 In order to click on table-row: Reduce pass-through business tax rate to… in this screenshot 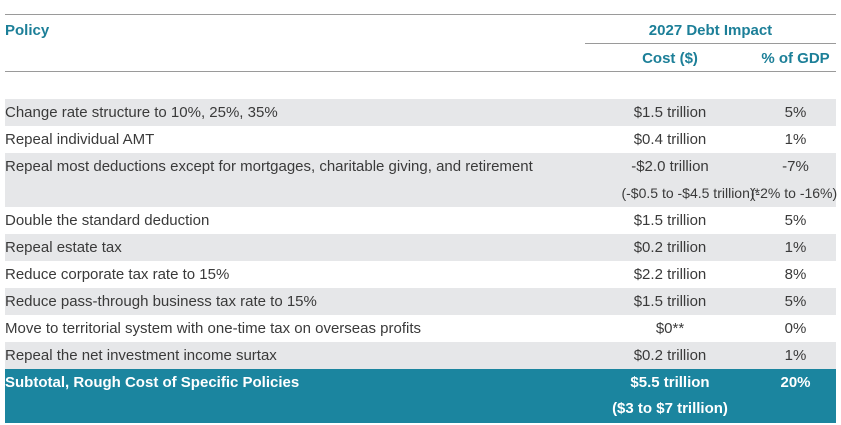, I will do `click(420, 301)`.